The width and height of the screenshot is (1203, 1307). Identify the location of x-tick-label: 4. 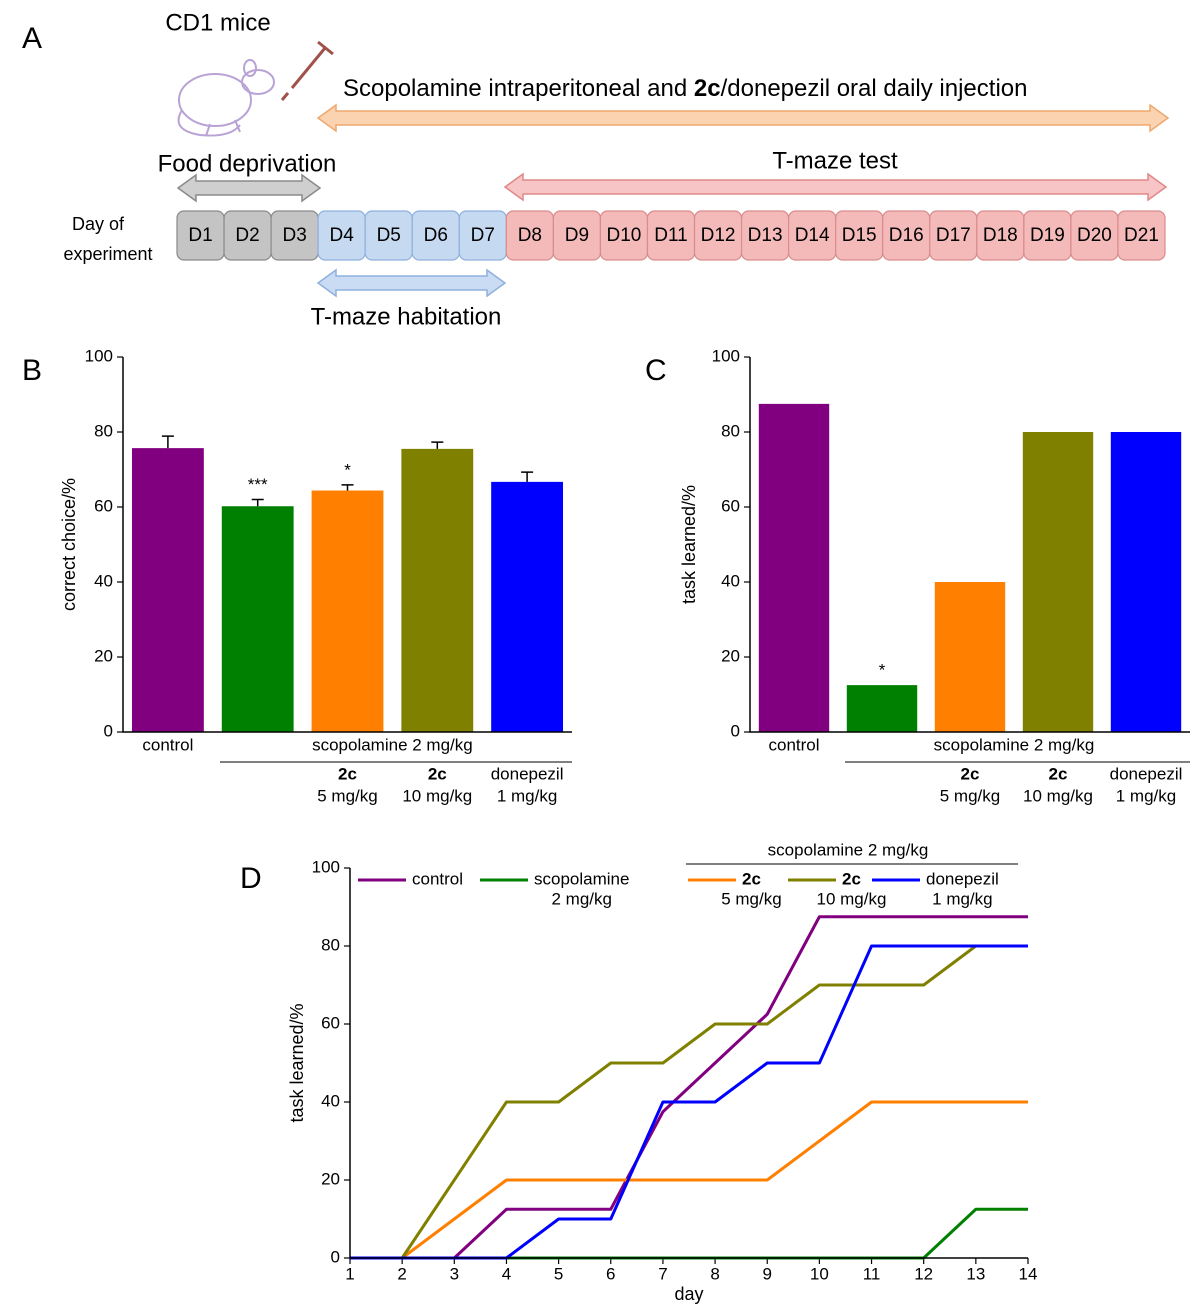
(506, 1273).